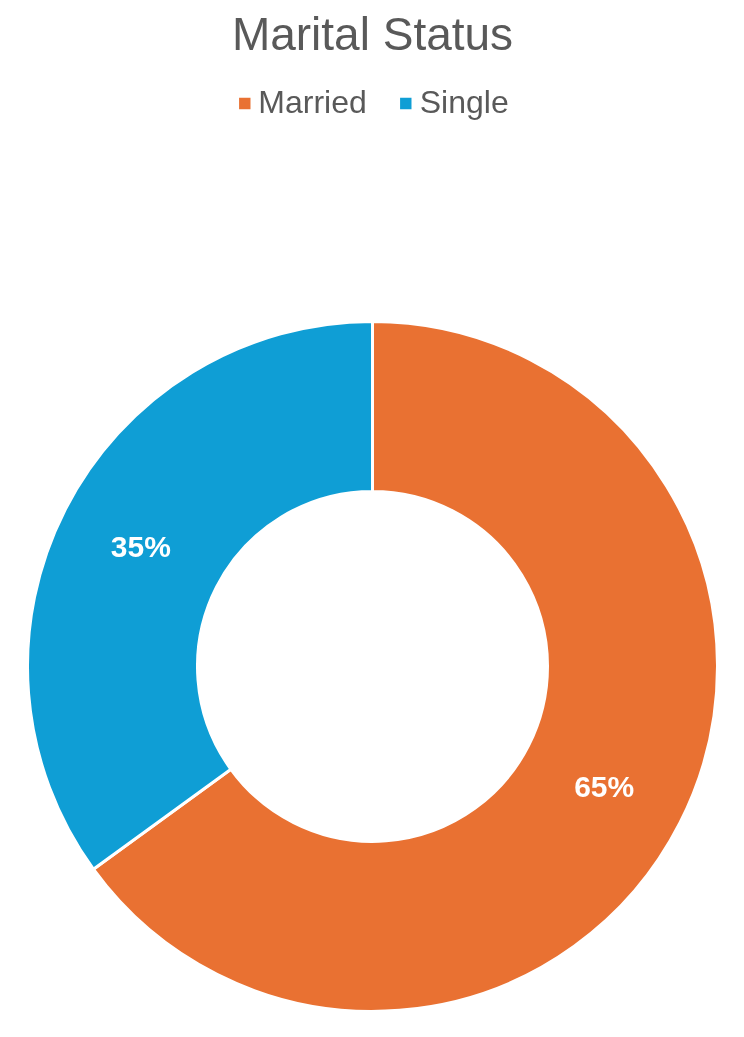 This screenshot has height=1037, width=744. I want to click on legend-label: Married, so click(312, 102).